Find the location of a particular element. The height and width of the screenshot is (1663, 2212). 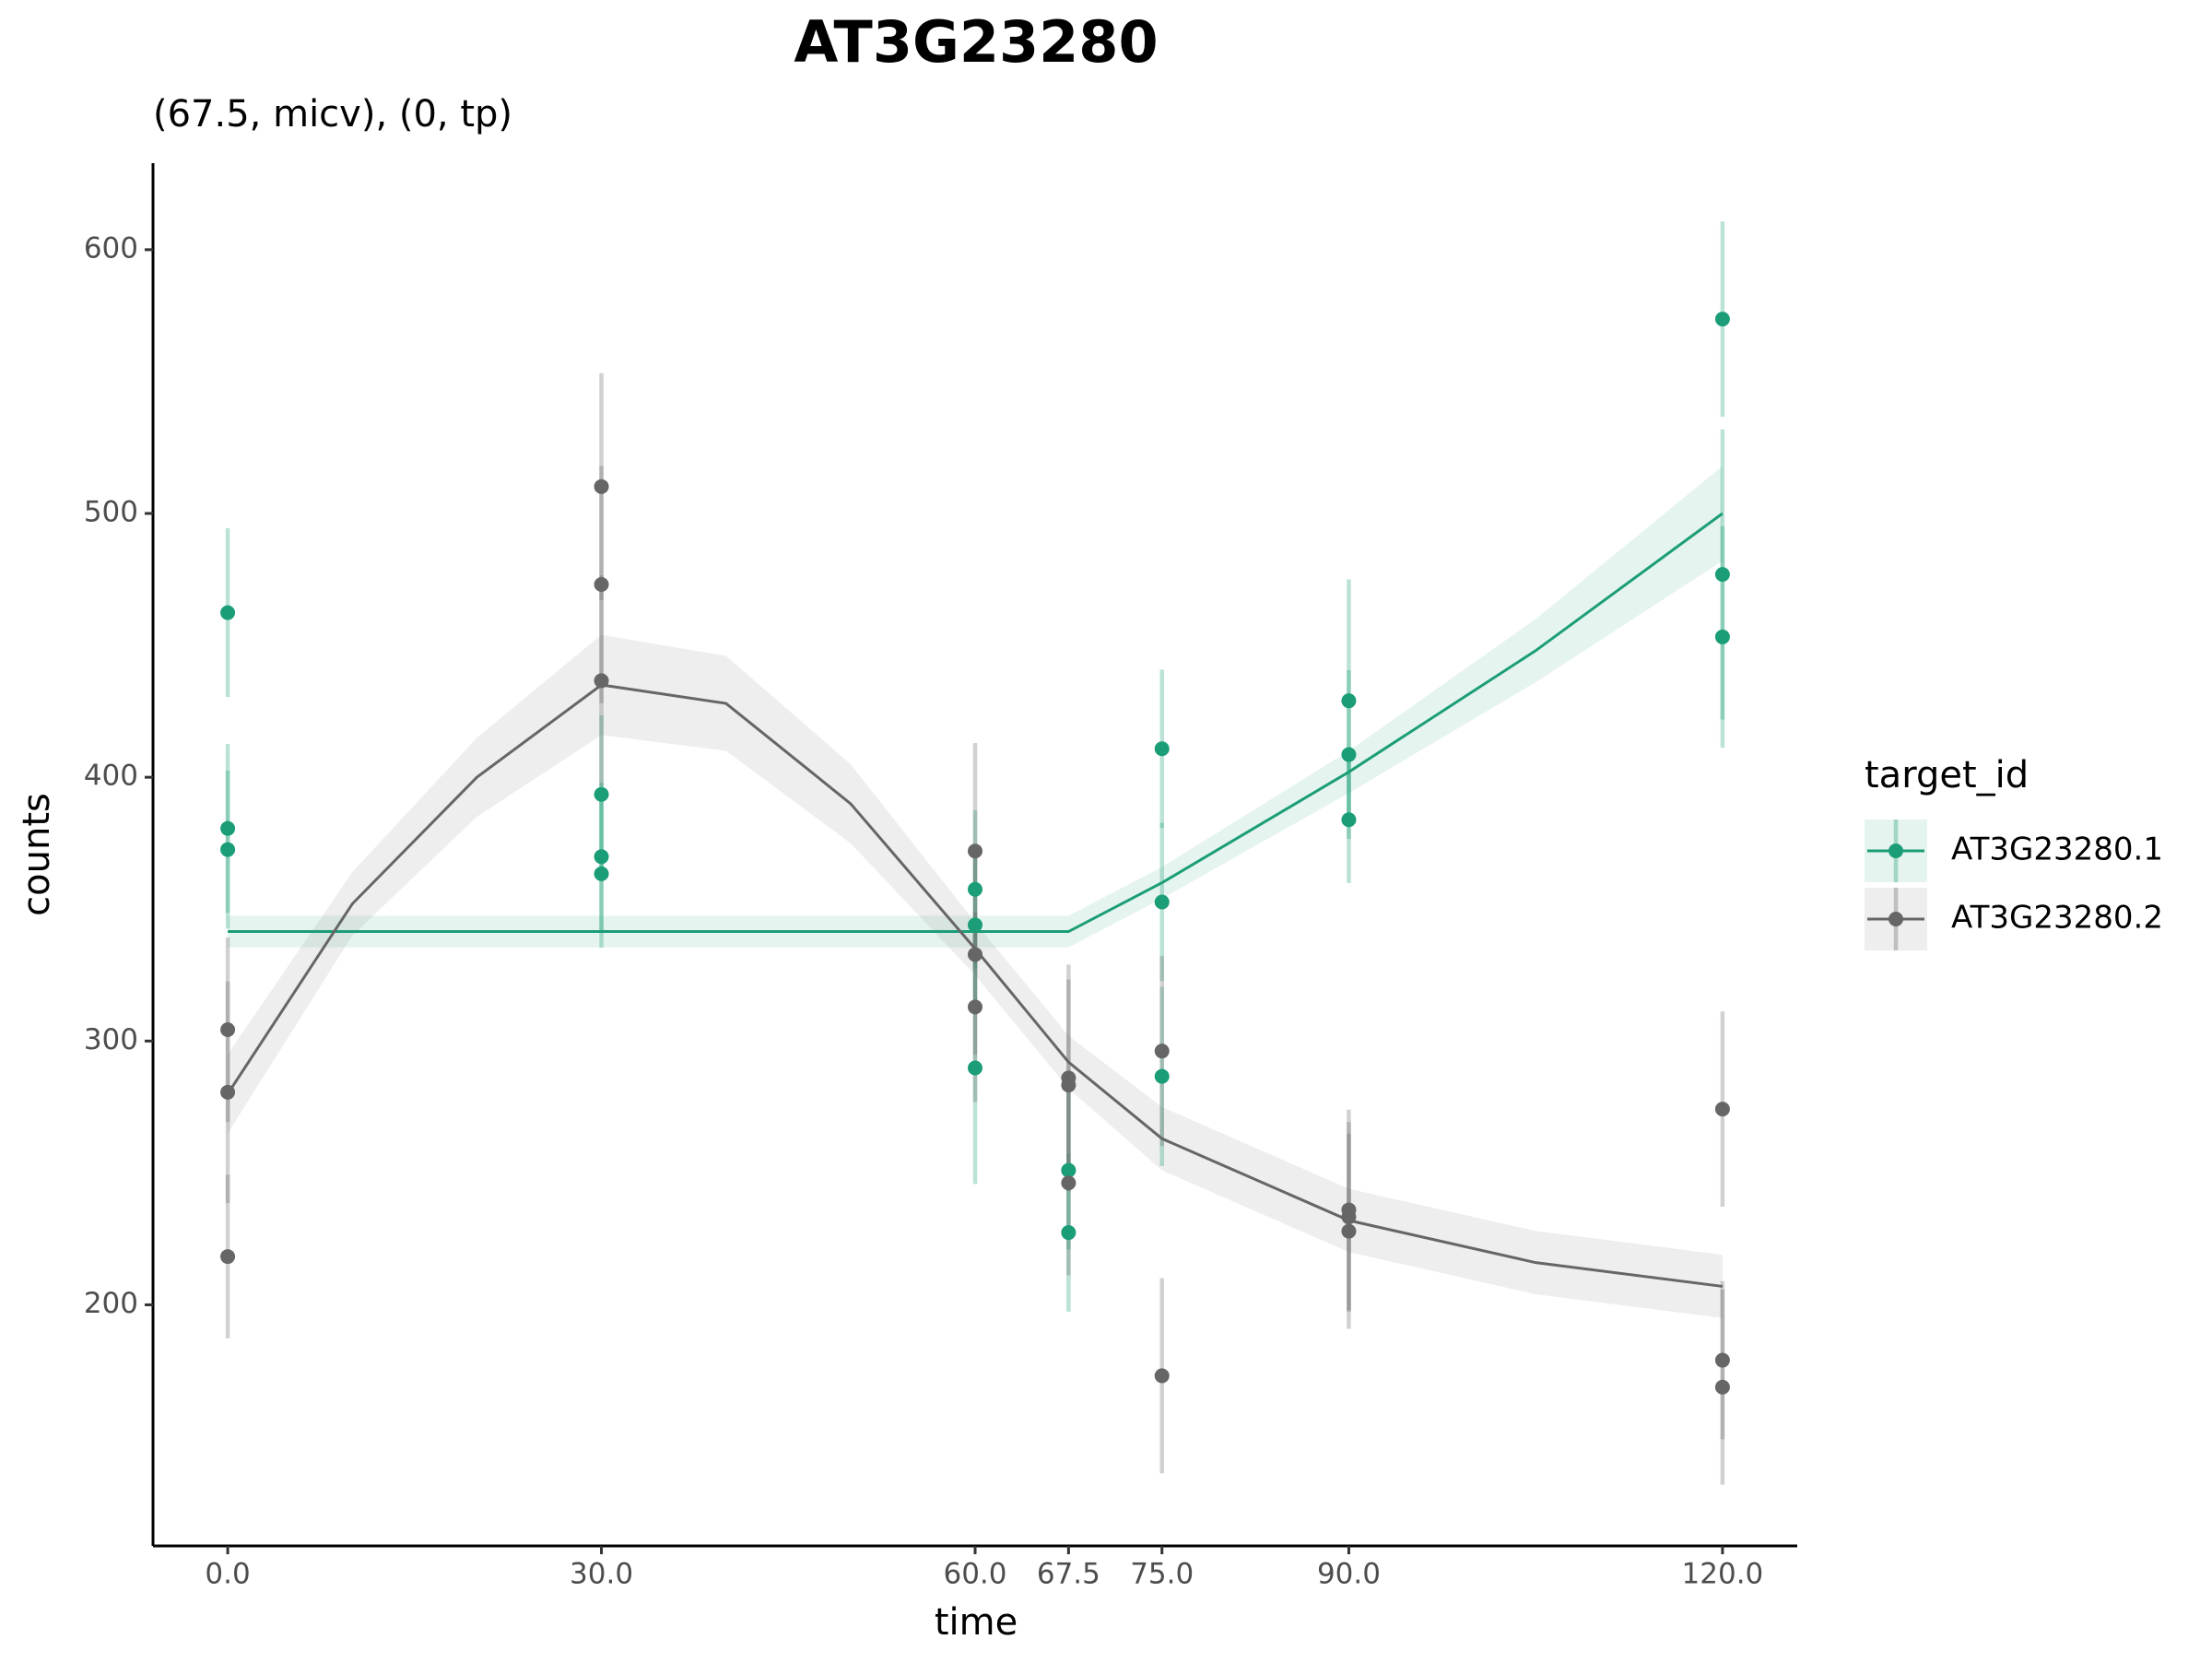

x-tick-label: 120.0 is located at coordinates (1723, 1574).